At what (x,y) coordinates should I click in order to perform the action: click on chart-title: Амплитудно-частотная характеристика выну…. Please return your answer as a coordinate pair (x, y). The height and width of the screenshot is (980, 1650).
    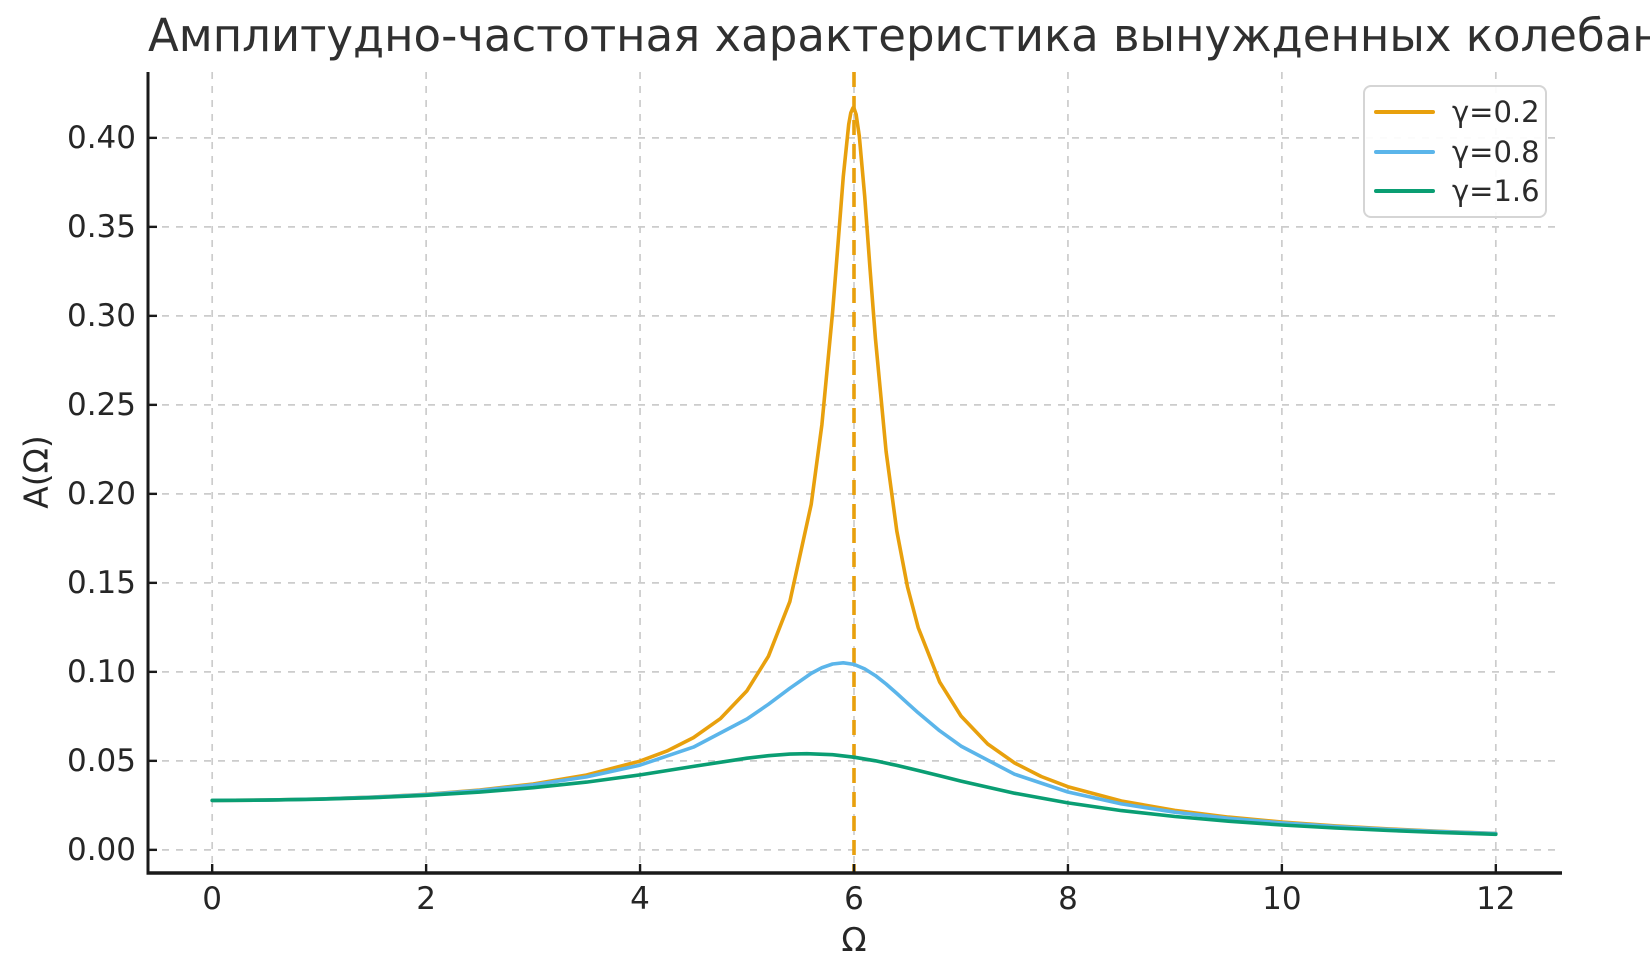
    Looking at the image, I should click on (899, 35).